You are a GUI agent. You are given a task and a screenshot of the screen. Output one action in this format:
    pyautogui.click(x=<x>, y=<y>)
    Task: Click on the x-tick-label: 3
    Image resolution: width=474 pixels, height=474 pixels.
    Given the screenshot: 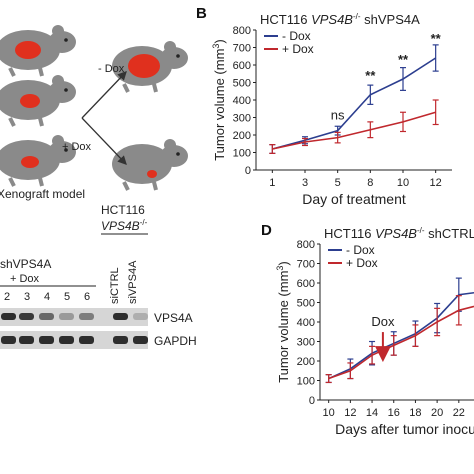 What is the action you would take?
    pyautogui.click(x=305, y=183)
    